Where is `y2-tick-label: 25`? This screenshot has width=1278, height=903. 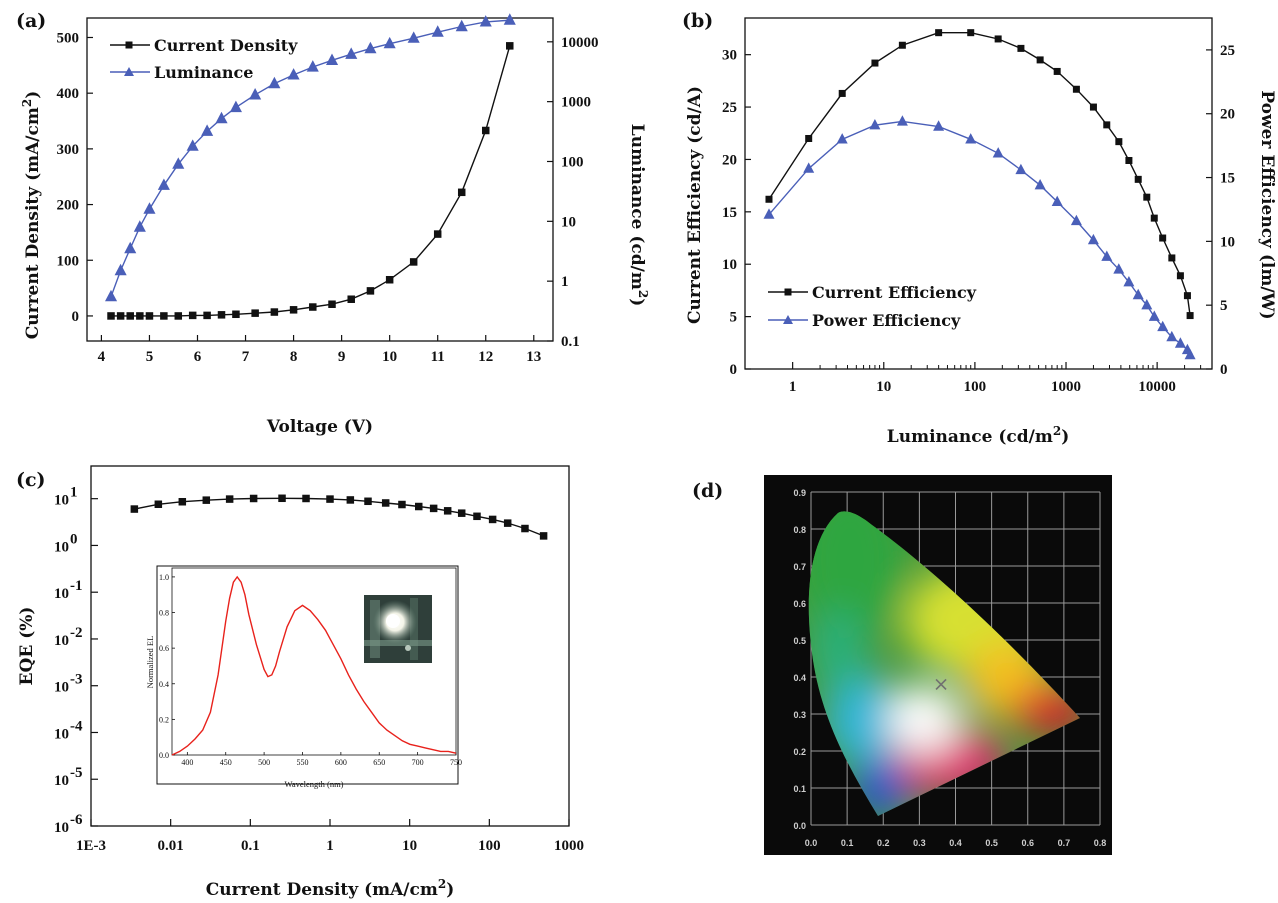
y2-tick-label: 25 is located at coordinates (1227, 51).